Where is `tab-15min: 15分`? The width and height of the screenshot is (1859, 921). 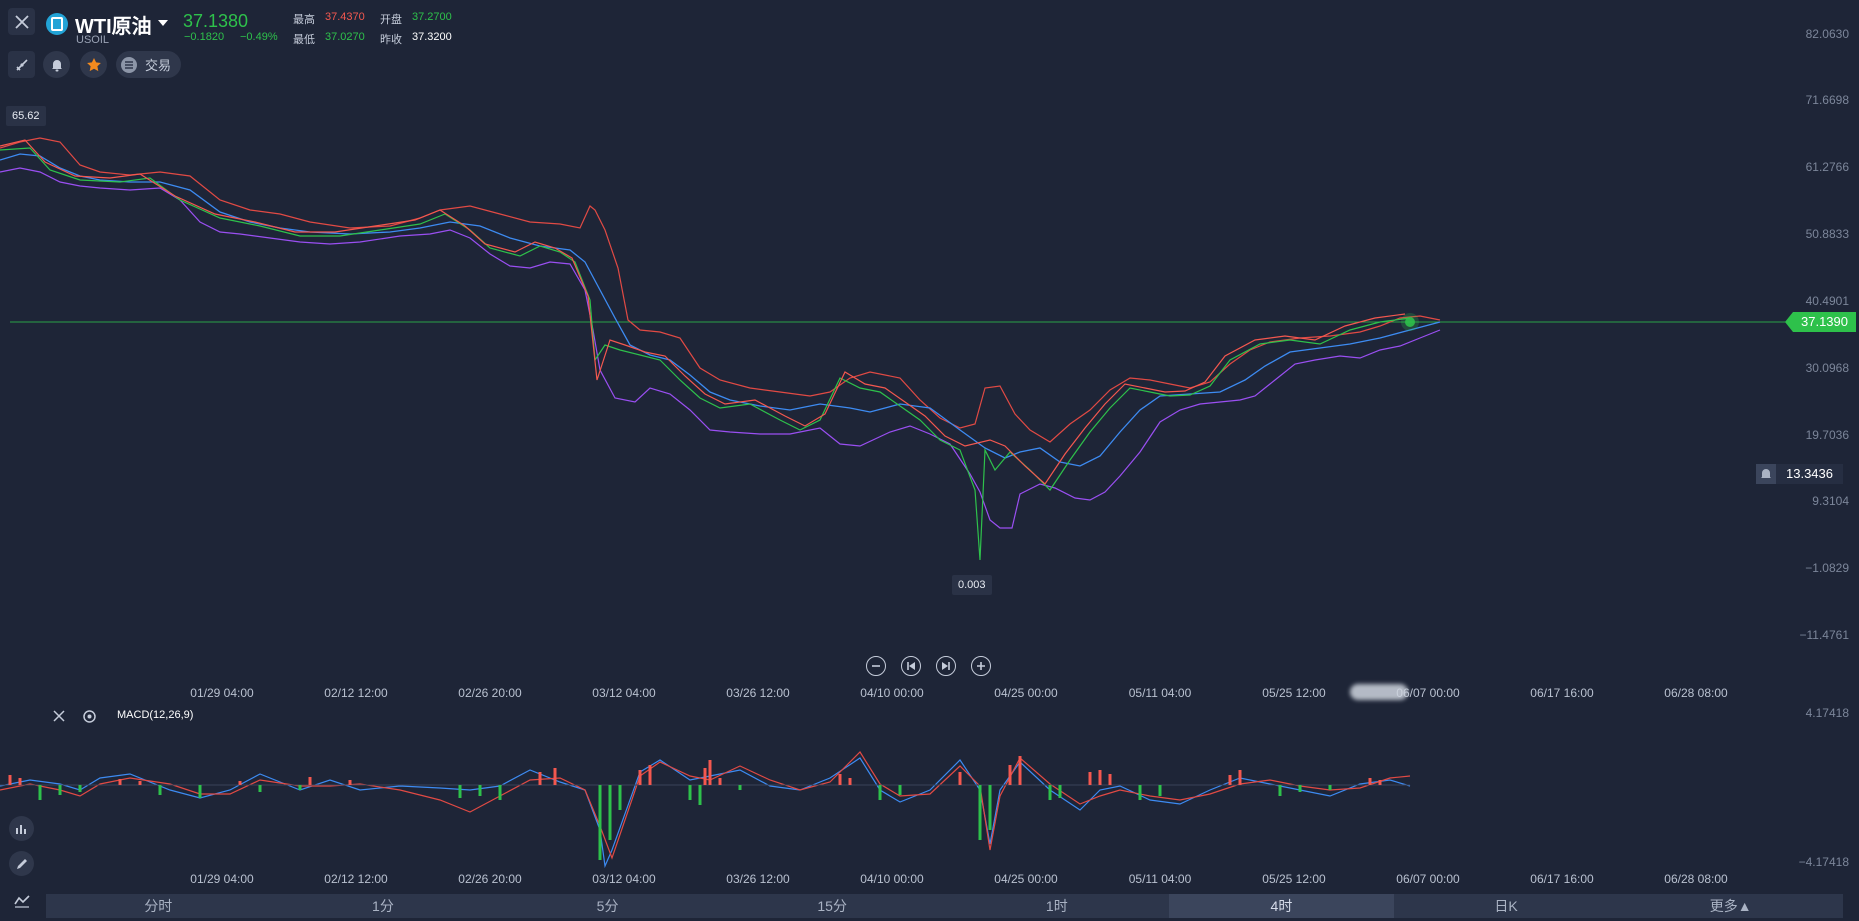 tab-15min: 15分 is located at coordinates (832, 906).